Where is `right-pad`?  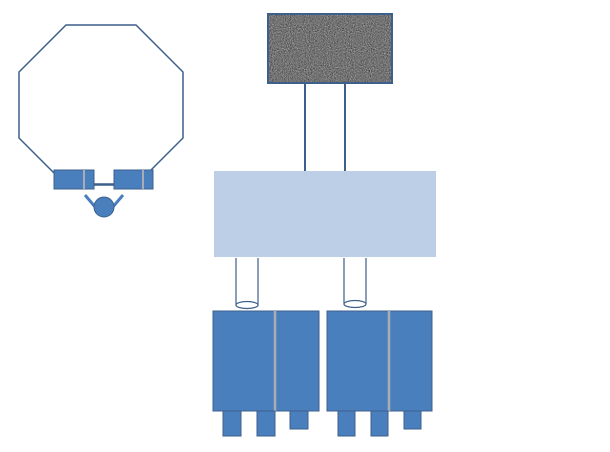 right-pad is located at coordinates (133, 179).